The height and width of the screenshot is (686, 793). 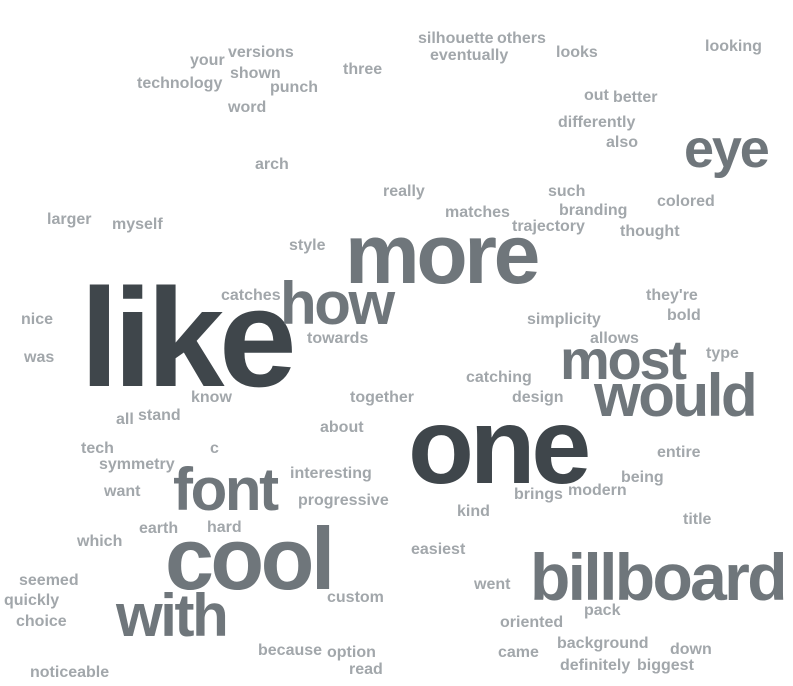 I want to click on word-colored: colored, so click(x=686, y=201).